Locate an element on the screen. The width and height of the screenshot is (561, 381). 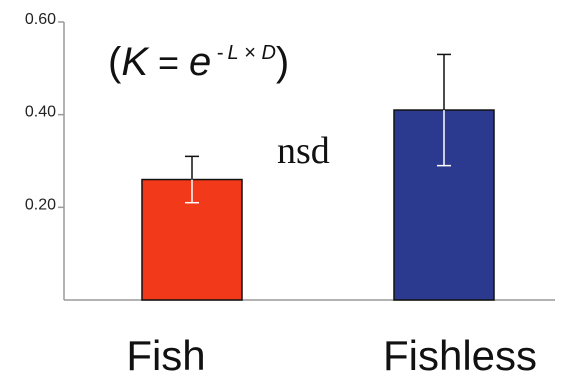
category-label: Fish is located at coordinates (165, 355).